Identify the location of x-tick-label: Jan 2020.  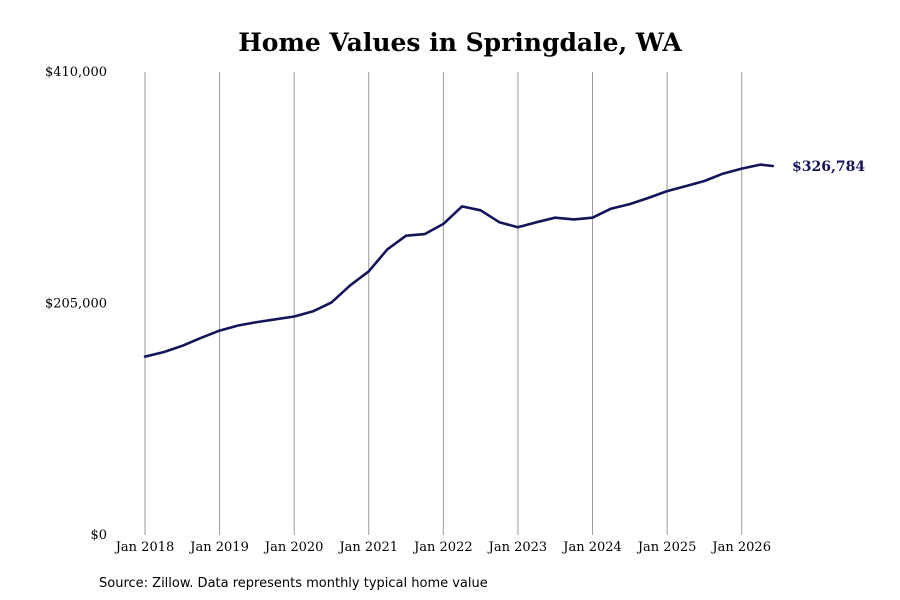
(293, 547).